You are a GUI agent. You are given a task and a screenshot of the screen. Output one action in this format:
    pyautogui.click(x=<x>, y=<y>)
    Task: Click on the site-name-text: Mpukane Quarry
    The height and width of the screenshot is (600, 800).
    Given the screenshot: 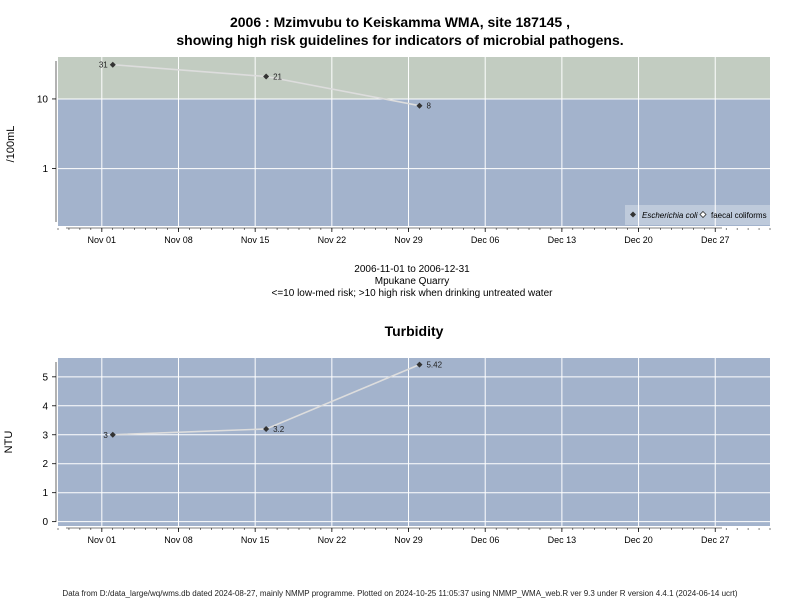 What is the action you would take?
    pyautogui.click(x=412, y=281)
    